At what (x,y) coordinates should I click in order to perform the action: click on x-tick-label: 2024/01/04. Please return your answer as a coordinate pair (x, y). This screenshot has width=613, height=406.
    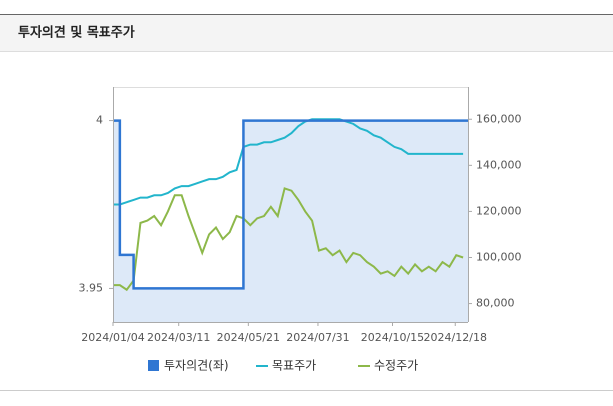
    Looking at the image, I should click on (112, 337).